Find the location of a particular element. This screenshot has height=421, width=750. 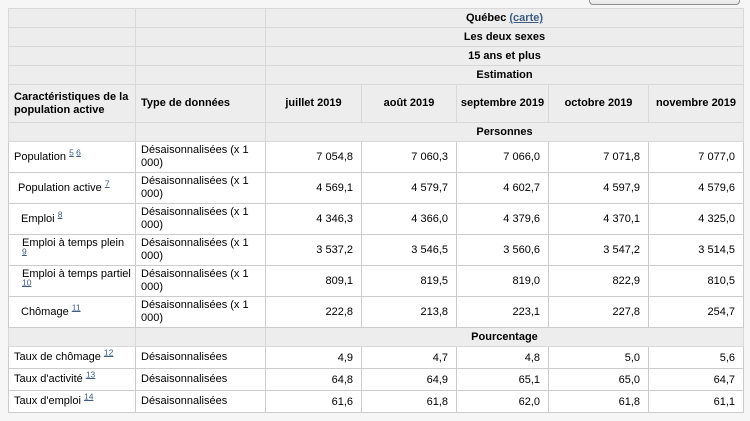

row-label: Taux d'emploi is located at coordinates (47, 401).